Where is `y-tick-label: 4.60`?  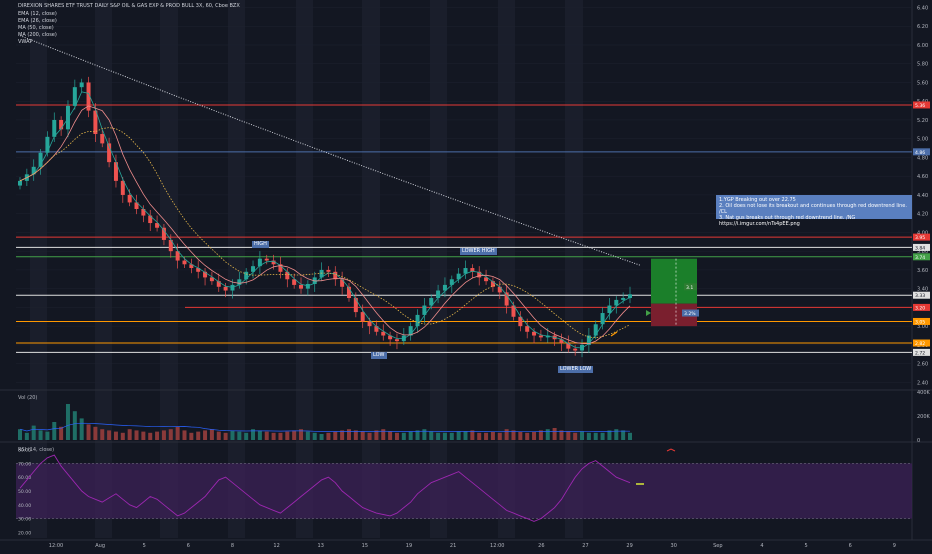 y-tick-label: 4.60 is located at coordinates (922, 177).